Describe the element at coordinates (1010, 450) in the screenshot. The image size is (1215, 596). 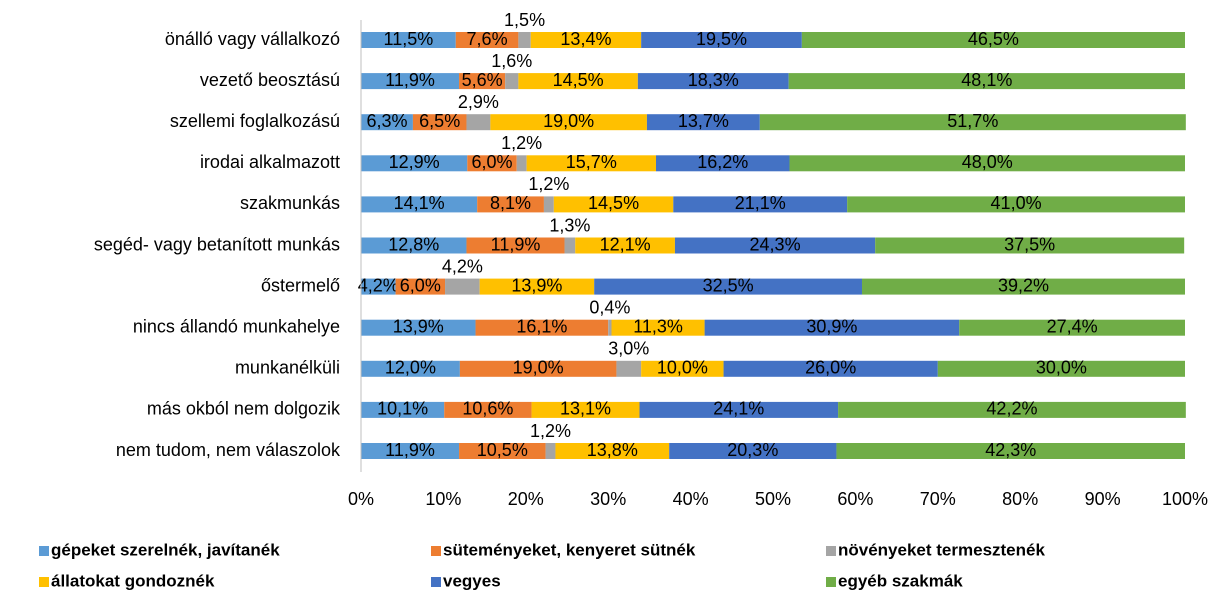
I see `data-label: 42,3%` at that location.